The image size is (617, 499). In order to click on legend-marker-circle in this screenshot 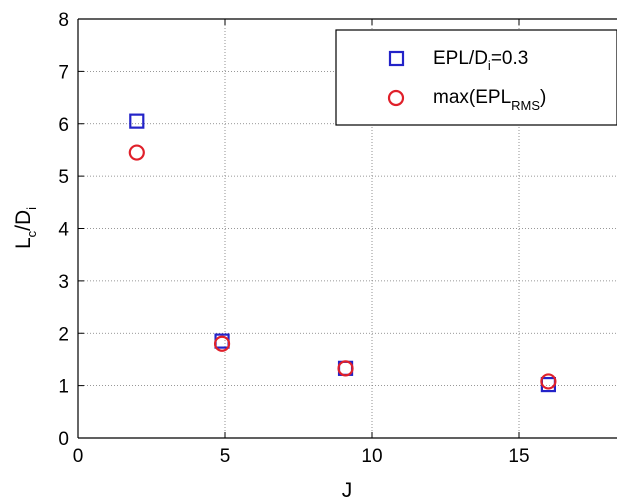, I will do `click(396, 98)`.